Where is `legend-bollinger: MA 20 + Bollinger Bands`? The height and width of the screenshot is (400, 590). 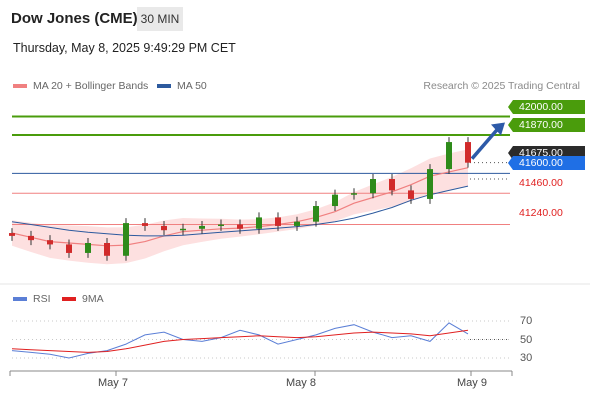
legend-bollinger: MA 20 + Bollinger Bands is located at coordinates (80, 86).